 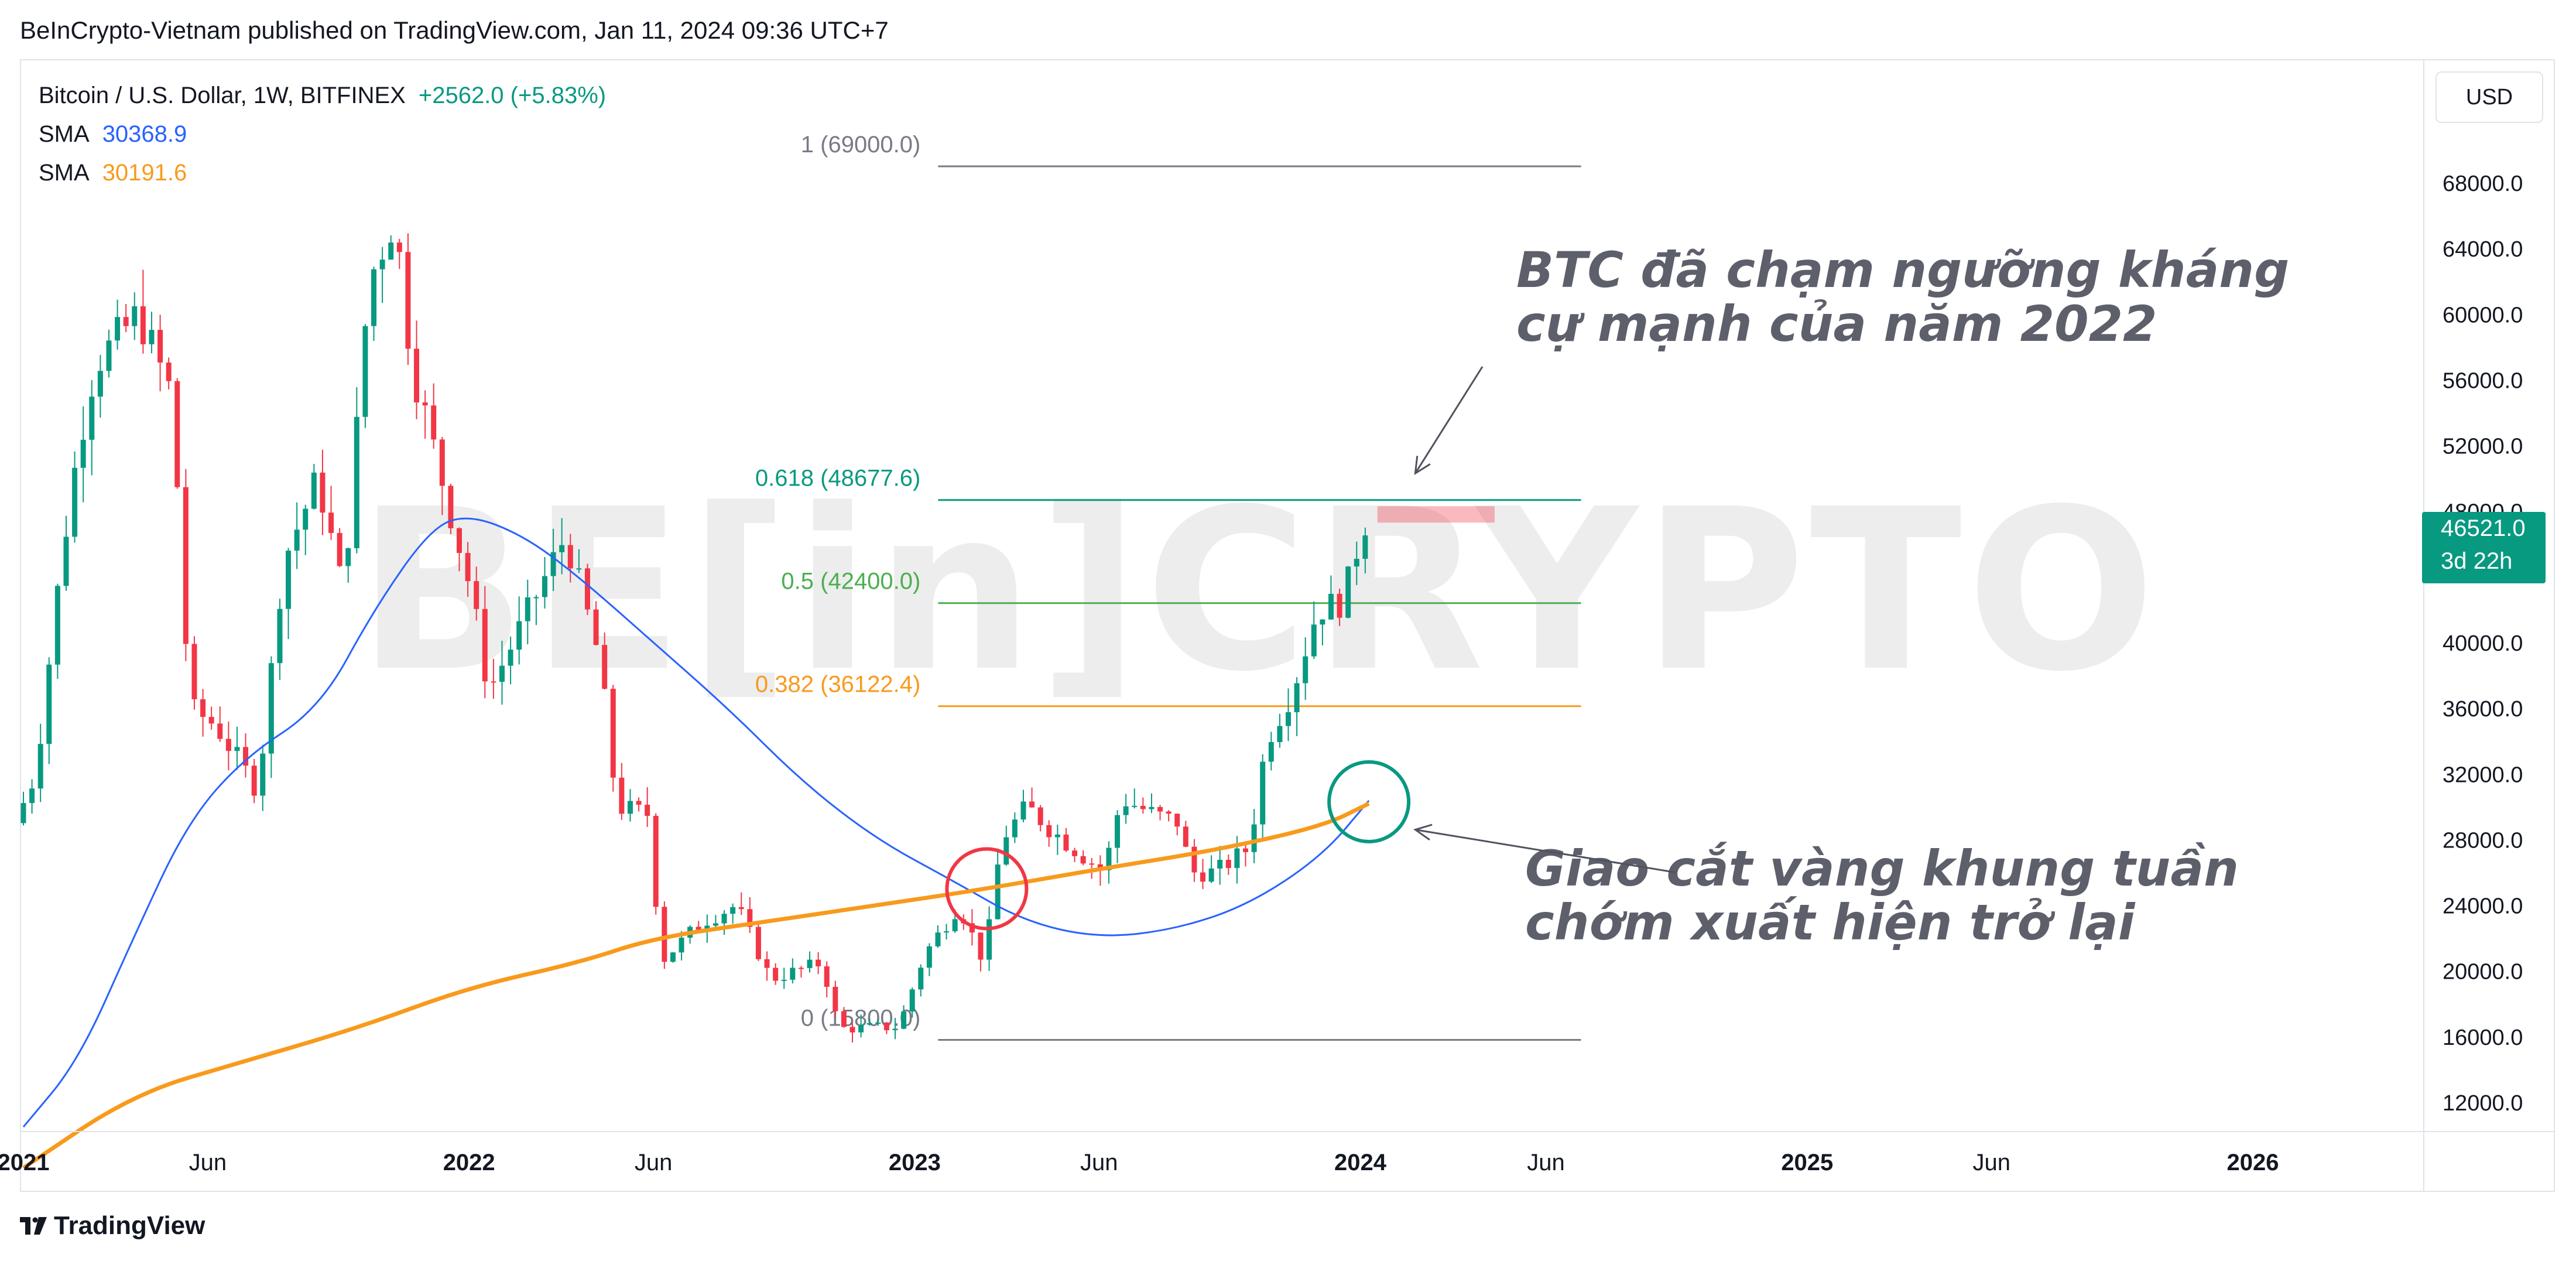 What do you see at coordinates (64, 134) in the screenshot?
I see `sma-fast-label: SMA` at bounding box center [64, 134].